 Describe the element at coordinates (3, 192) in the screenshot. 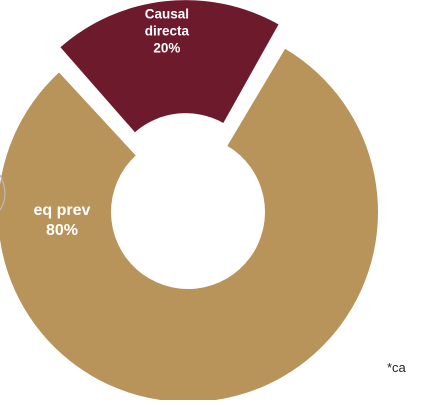

I see `edge-bracket-decoration` at that location.